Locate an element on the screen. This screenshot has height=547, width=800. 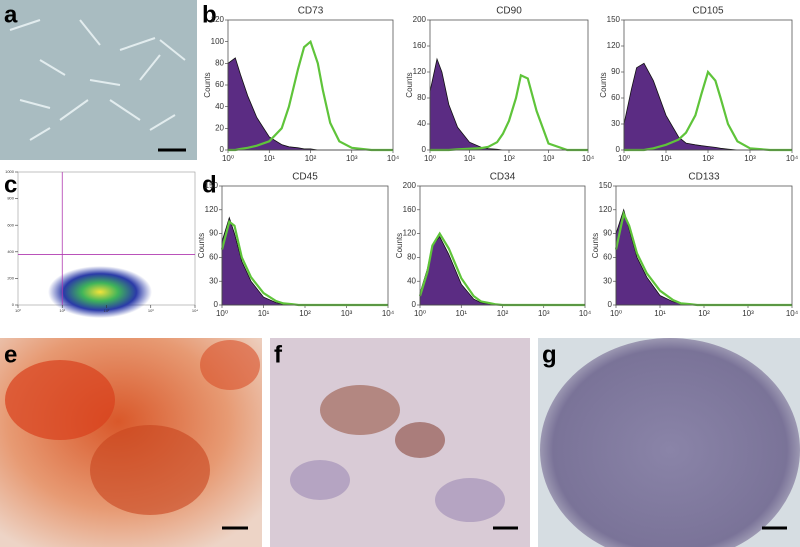
y-tick-label: 160 is located at coordinates (420, 45).